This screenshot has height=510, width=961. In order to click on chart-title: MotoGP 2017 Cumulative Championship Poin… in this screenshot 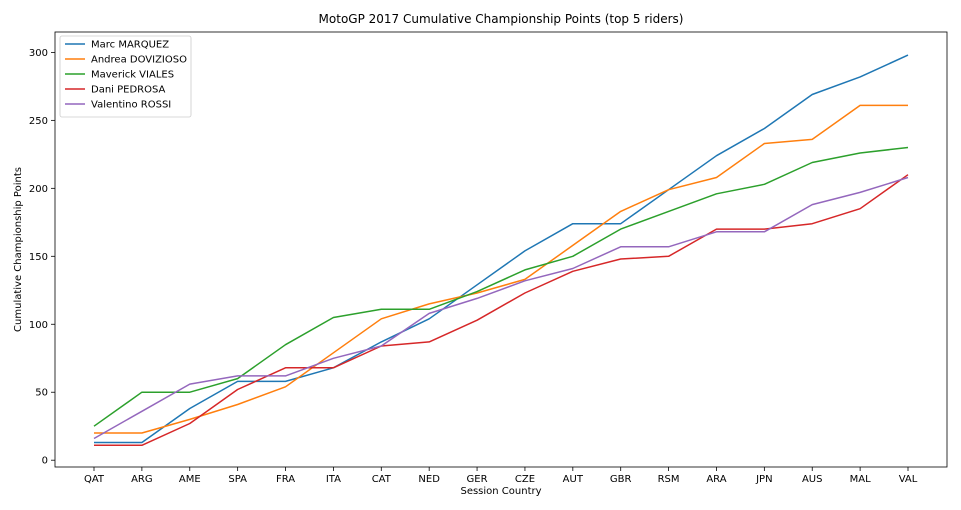, I will do `click(501, 19)`.